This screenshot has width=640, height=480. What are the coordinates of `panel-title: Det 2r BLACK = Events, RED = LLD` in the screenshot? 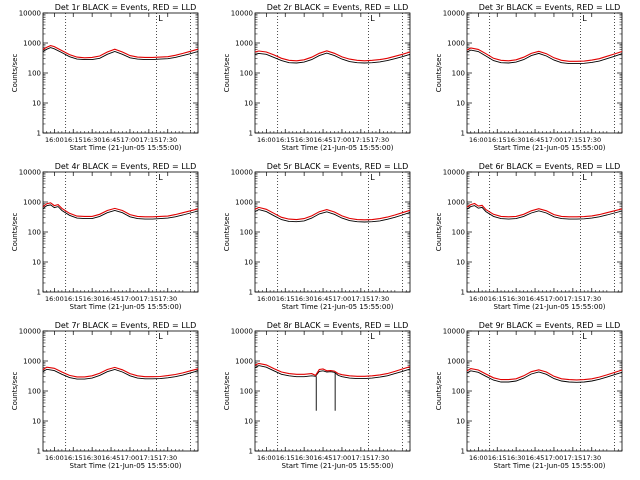 It's located at (338, 7).